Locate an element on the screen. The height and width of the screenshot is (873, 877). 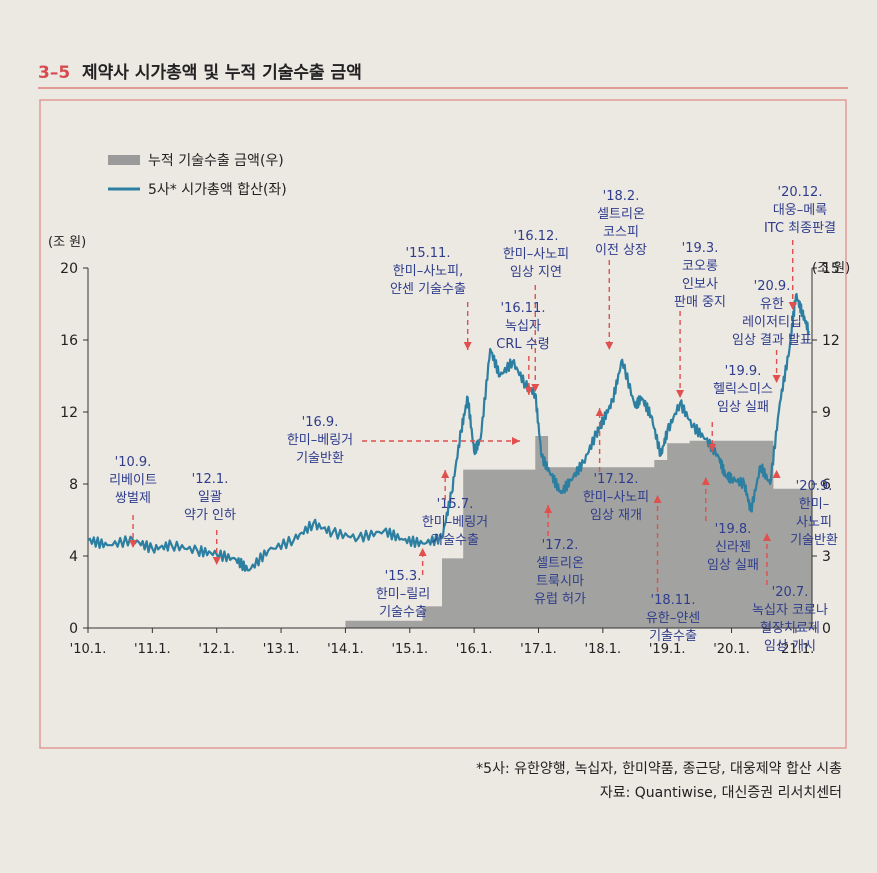
footnote: *5사: 유한양행, 녹십자, 한미약품, 종근당, 대웅제약 합산 시총 is located at coordinates (659, 769).